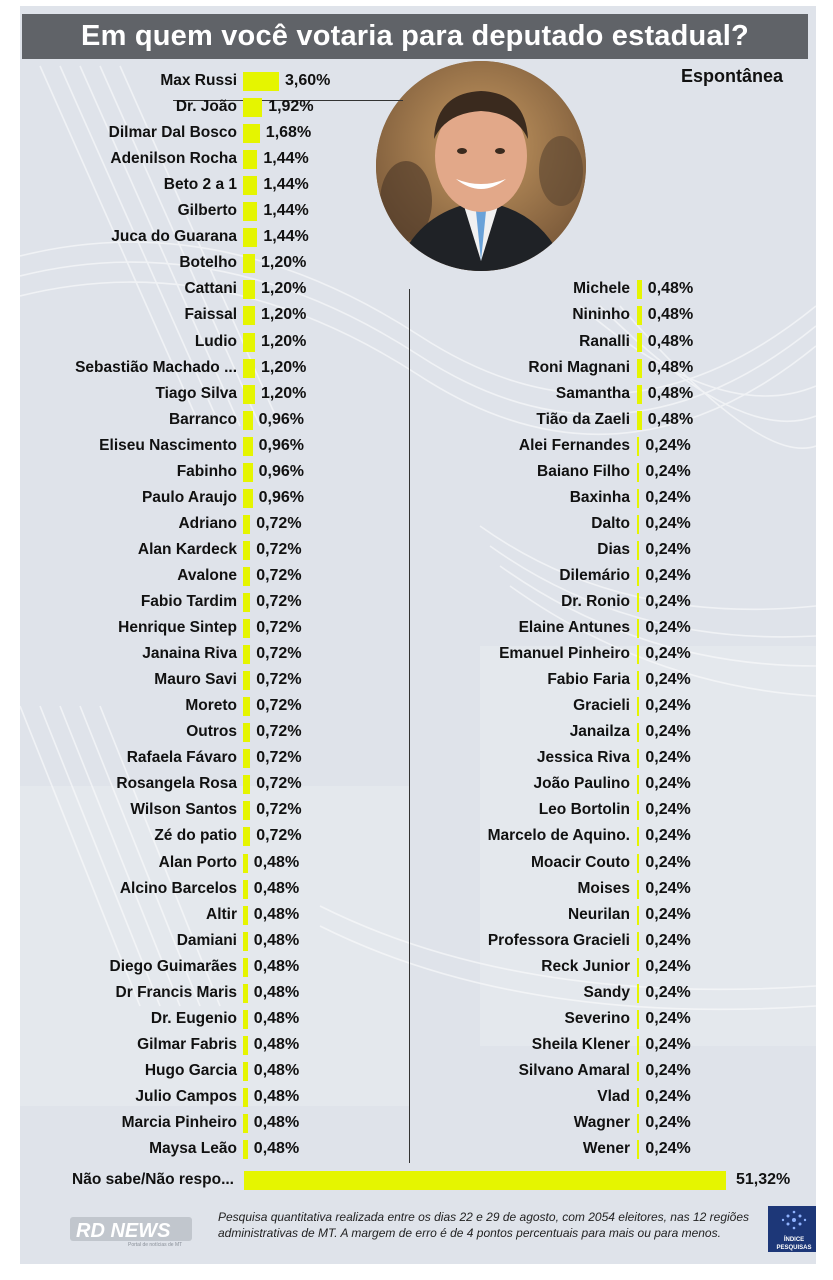 This screenshot has height=1280, width=833. I want to click on bar-row: Alan Porto 0,48%, so click(418, 863).